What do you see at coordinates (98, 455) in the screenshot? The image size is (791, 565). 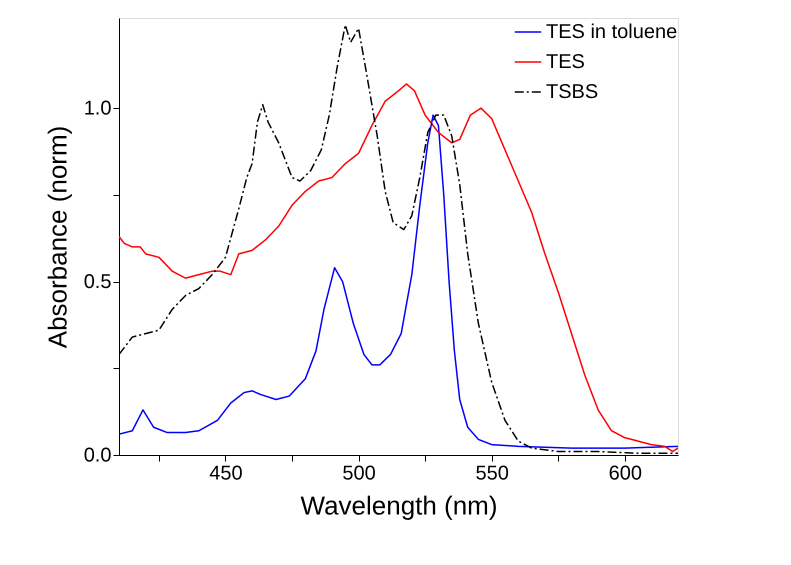 I see `y-tick-label: 0.0` at bounding box center [98, 455].